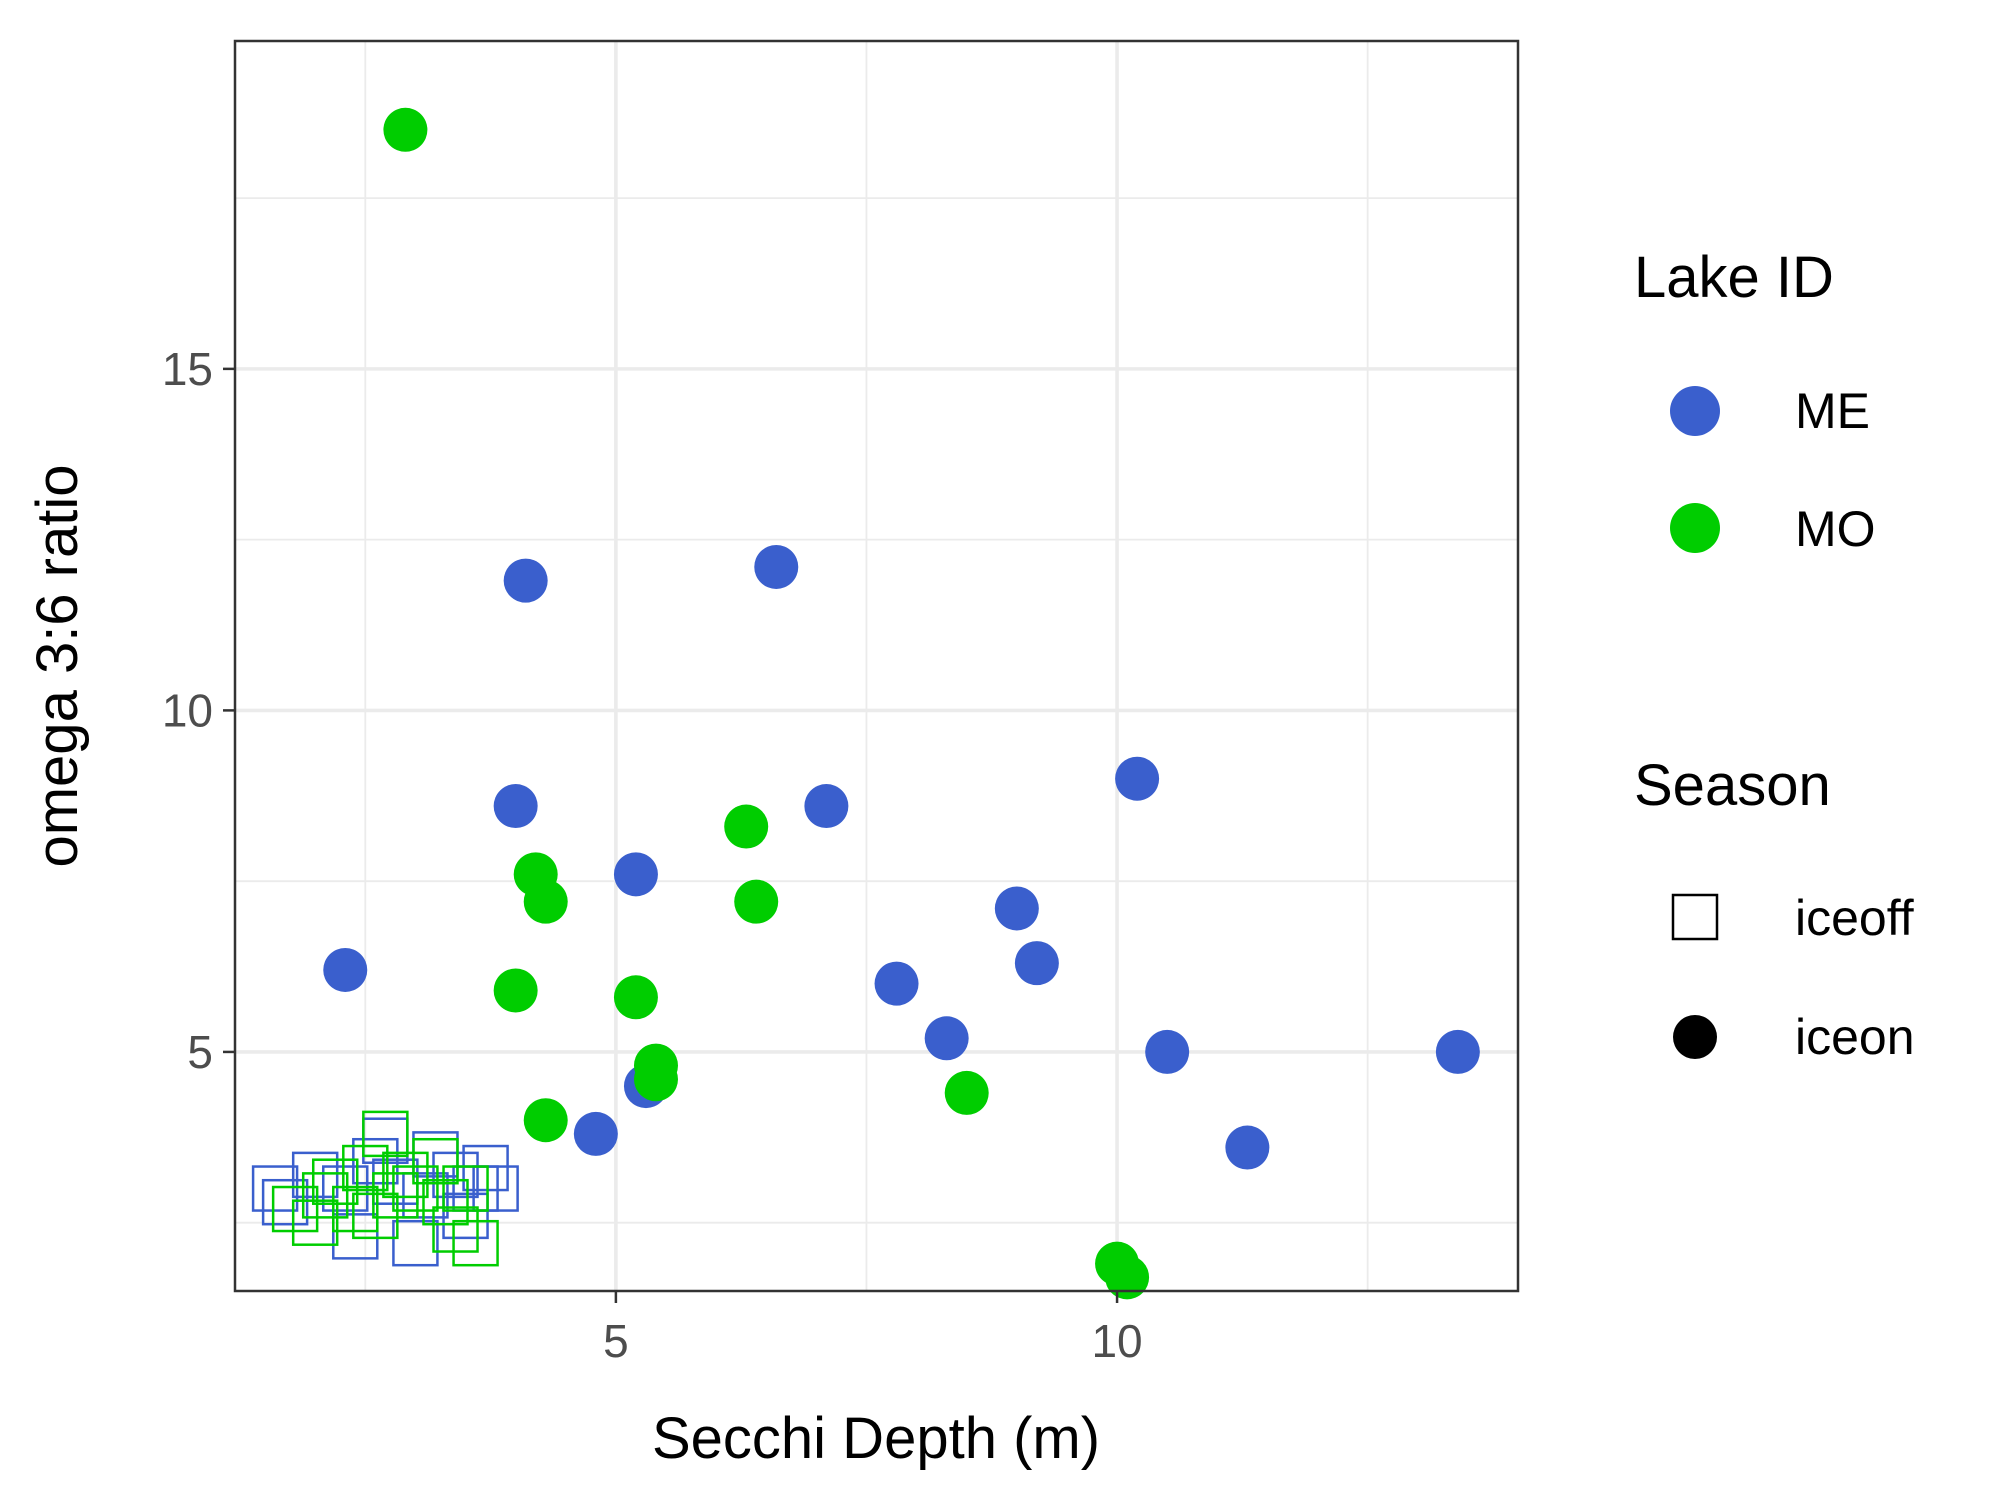 The height and width of the screenshot is (1500, 2000). I want to click on legend-label-iceoff: iceoff, so click(1854, 918).